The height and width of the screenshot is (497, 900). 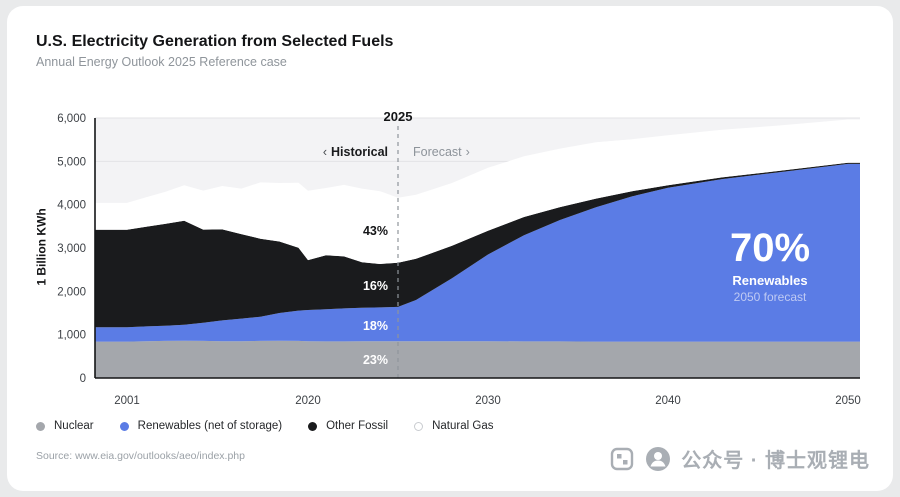 I want to click on natural-gas-share-label: 43%, so click(x=375, y=231).